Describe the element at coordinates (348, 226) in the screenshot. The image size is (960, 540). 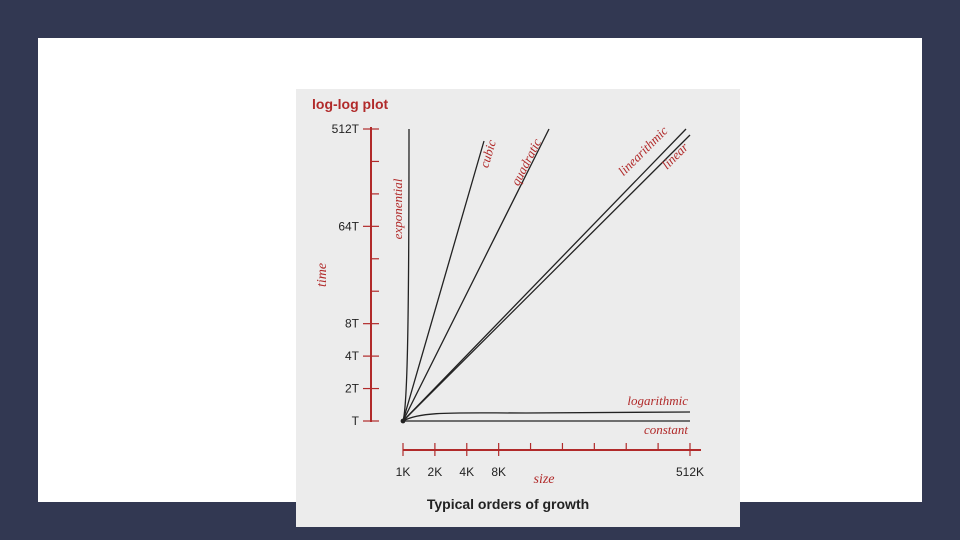
I see `y-tick-label: 64T` at that location.